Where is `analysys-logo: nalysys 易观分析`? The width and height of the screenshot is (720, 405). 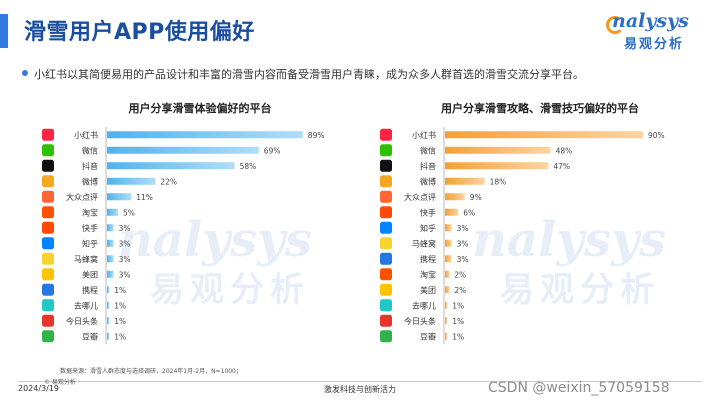
analysys-logo: nalysys 易观分析 is located at coordinates (652, 32).